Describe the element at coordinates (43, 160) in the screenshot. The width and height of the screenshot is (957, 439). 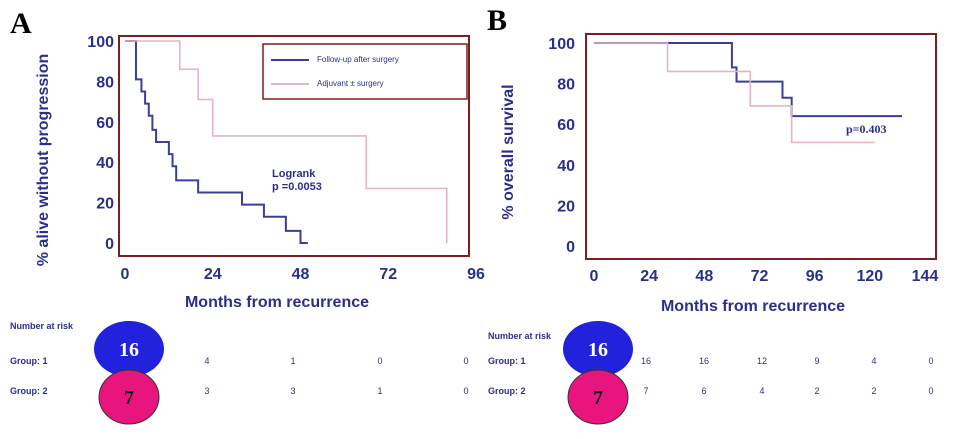
I see `panel-a-y-axis-title: % alive without progression` at that location.